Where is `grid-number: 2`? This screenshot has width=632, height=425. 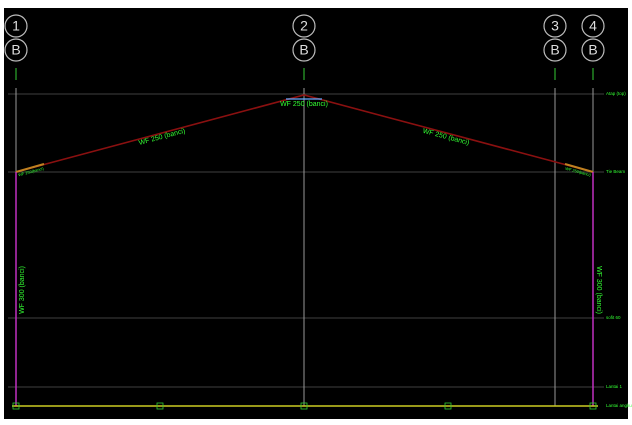 grid-number: 2 is located at coordinates (304, 26).